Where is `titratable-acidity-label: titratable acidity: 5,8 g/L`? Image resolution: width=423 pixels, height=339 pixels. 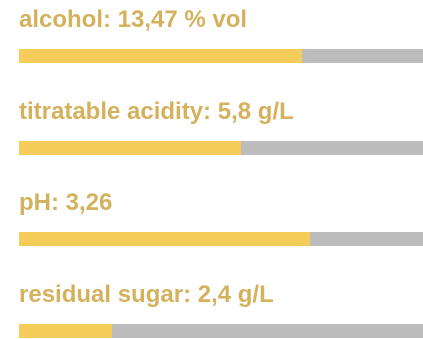 titratable-acidity-label: titratable acidity: 5,8 g/L is located at coordinates (156, 111).